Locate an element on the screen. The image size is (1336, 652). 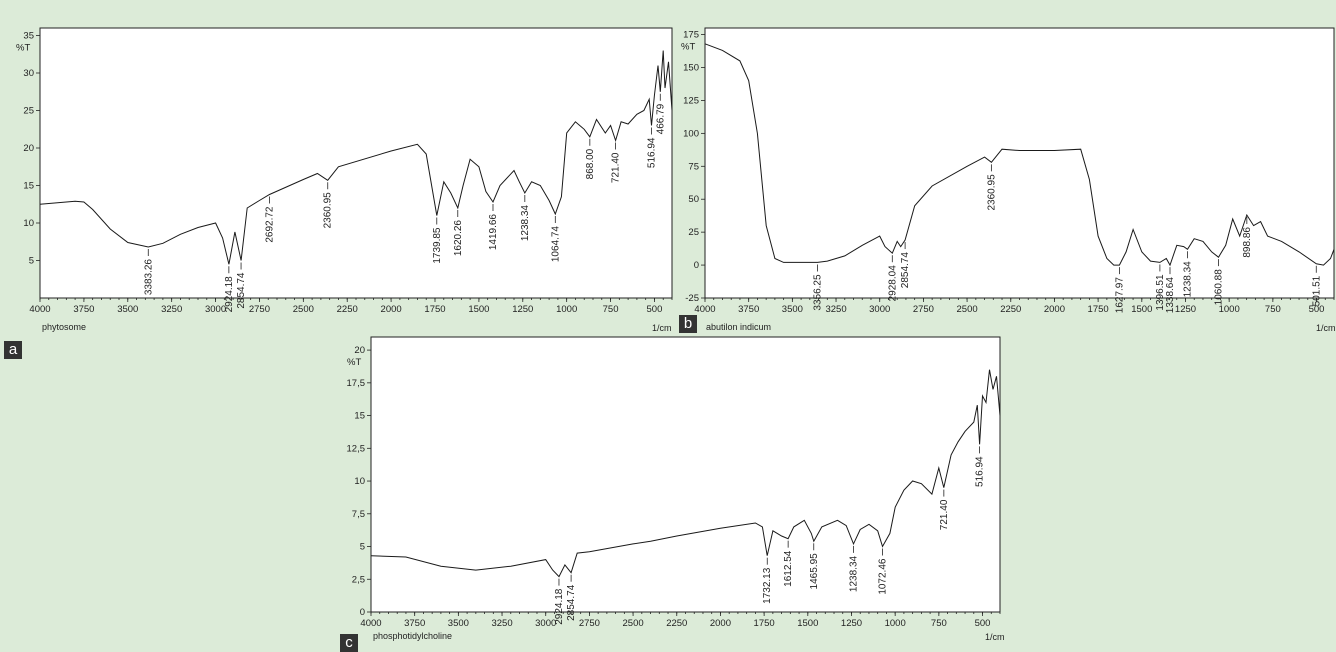
badge-c: c is located at coordinates (349, 643).